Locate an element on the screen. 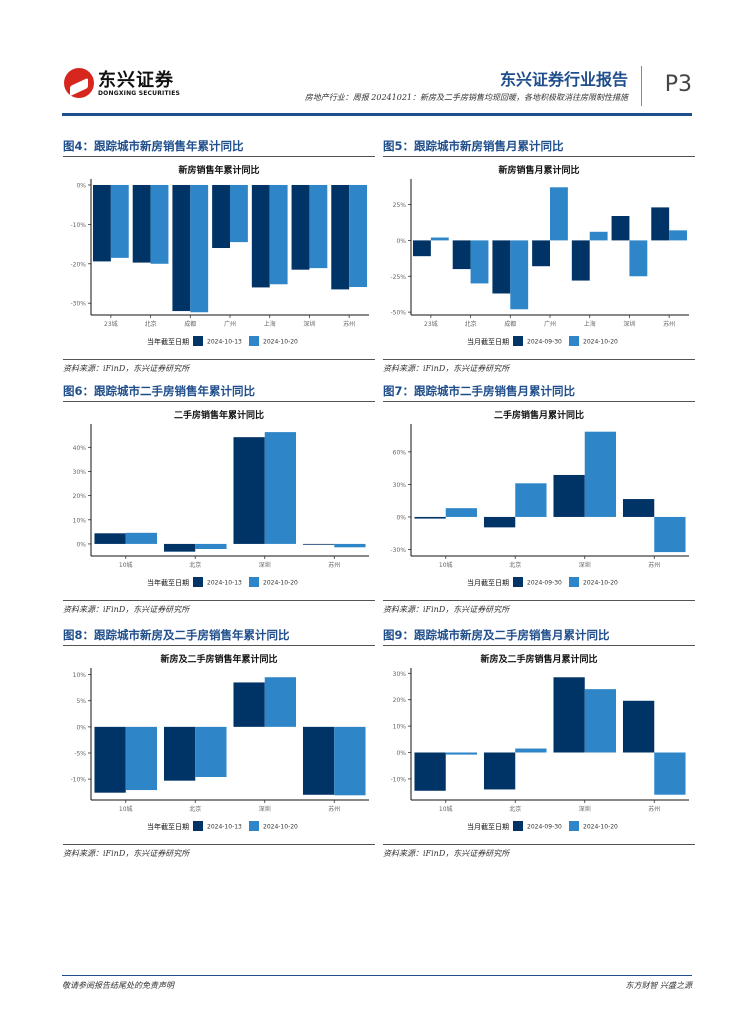 Image resolution: width=755 pixels, height=1024 pixels. legend: 当月截至日期 2024-09-30 2024-10-20 is located at coordinates (542, 582).